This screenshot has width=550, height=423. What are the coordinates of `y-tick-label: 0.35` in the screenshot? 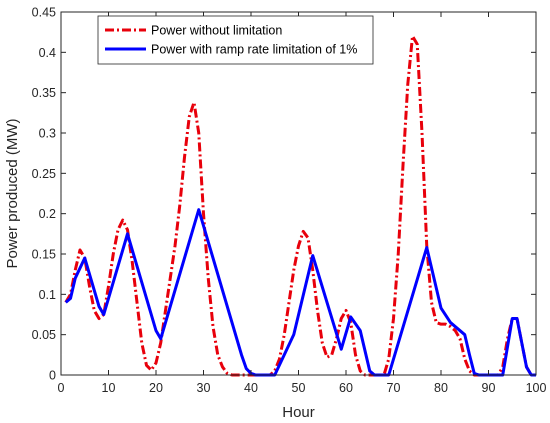 It's located at (44, 93).